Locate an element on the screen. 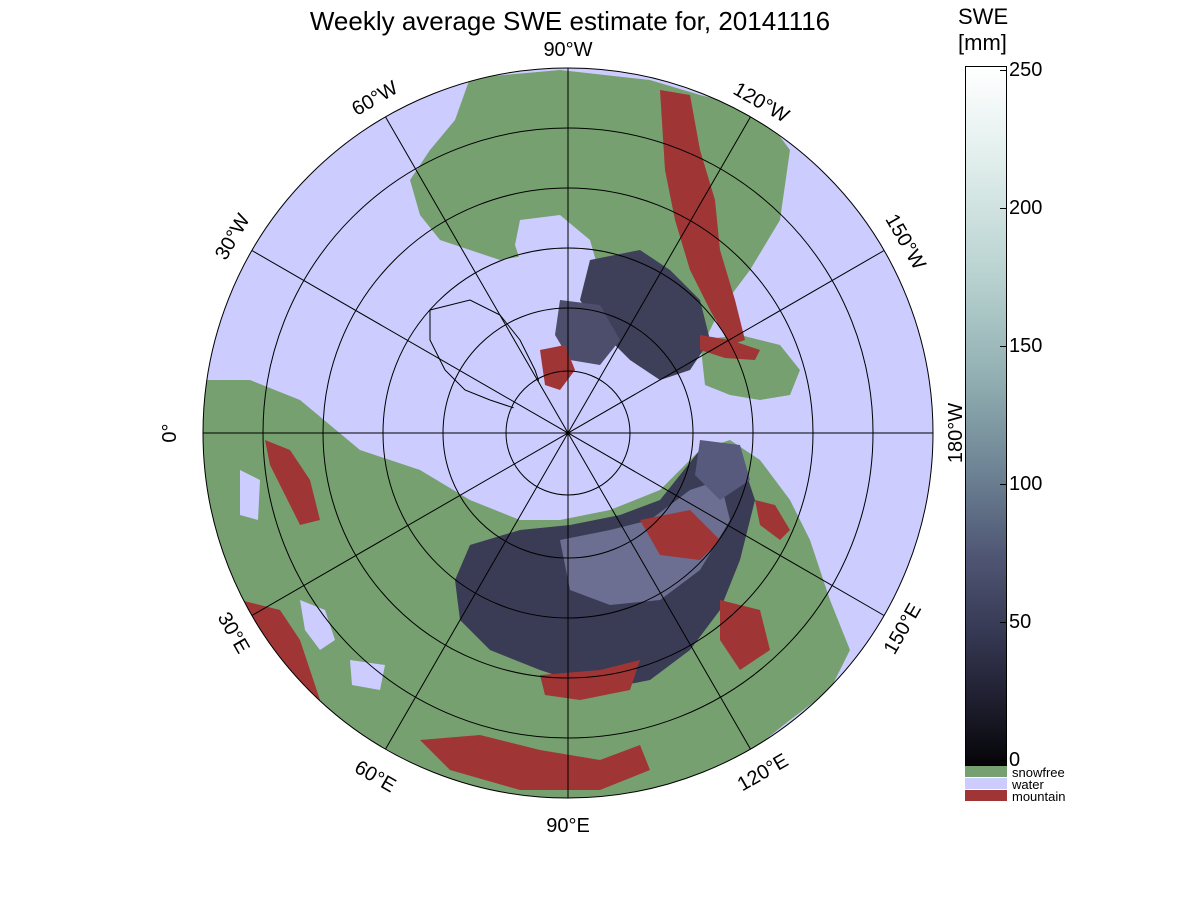 The width and height of the screenshot is (1200, 900). colorbar-tick-label: 150 is located at coordinates (1026, 346).